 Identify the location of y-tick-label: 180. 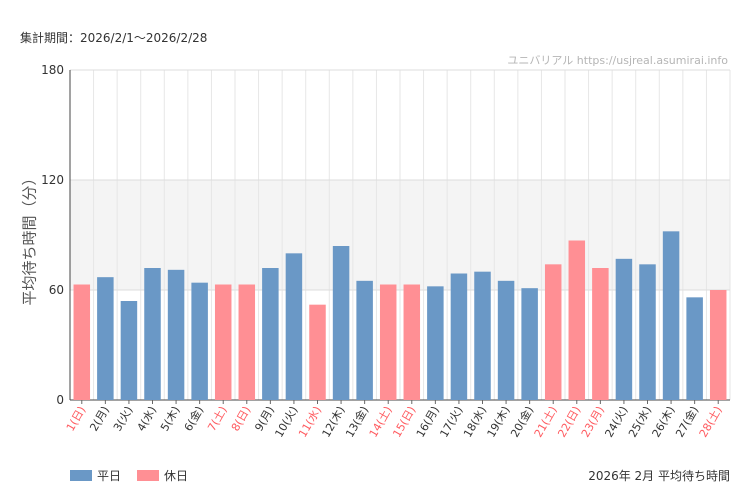
(52, 70).